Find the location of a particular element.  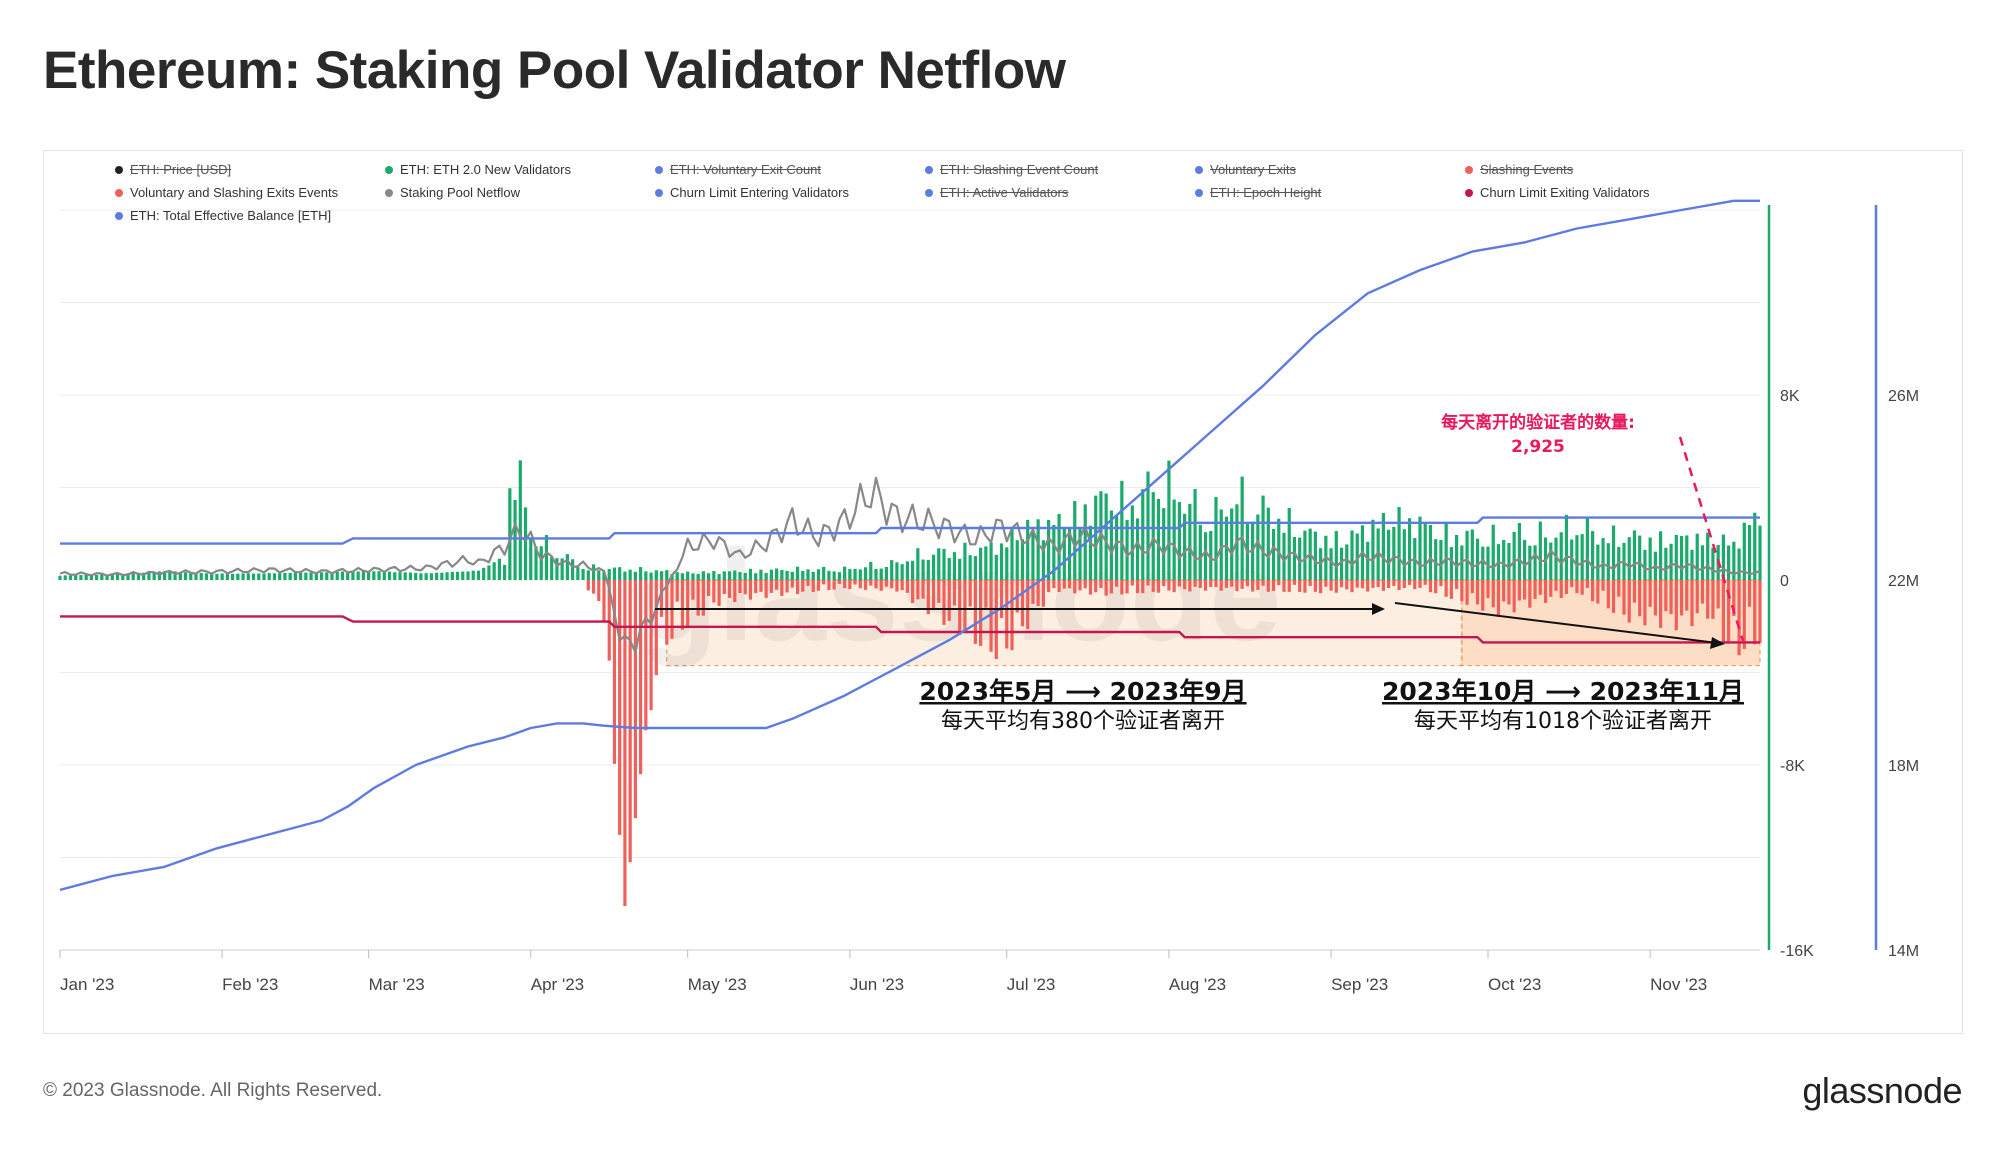

y-right-tick-label: 14M is located at coordinates (1903, 951).